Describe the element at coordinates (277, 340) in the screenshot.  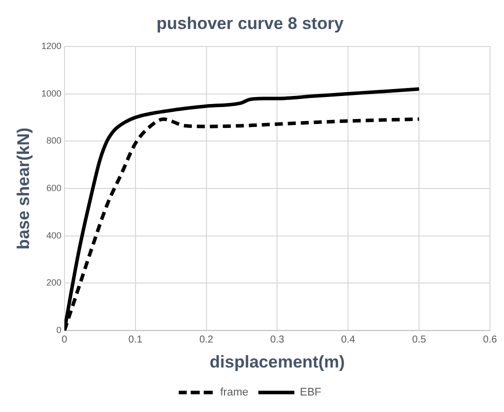
I see `x-tick-label: 0.3` at that location.